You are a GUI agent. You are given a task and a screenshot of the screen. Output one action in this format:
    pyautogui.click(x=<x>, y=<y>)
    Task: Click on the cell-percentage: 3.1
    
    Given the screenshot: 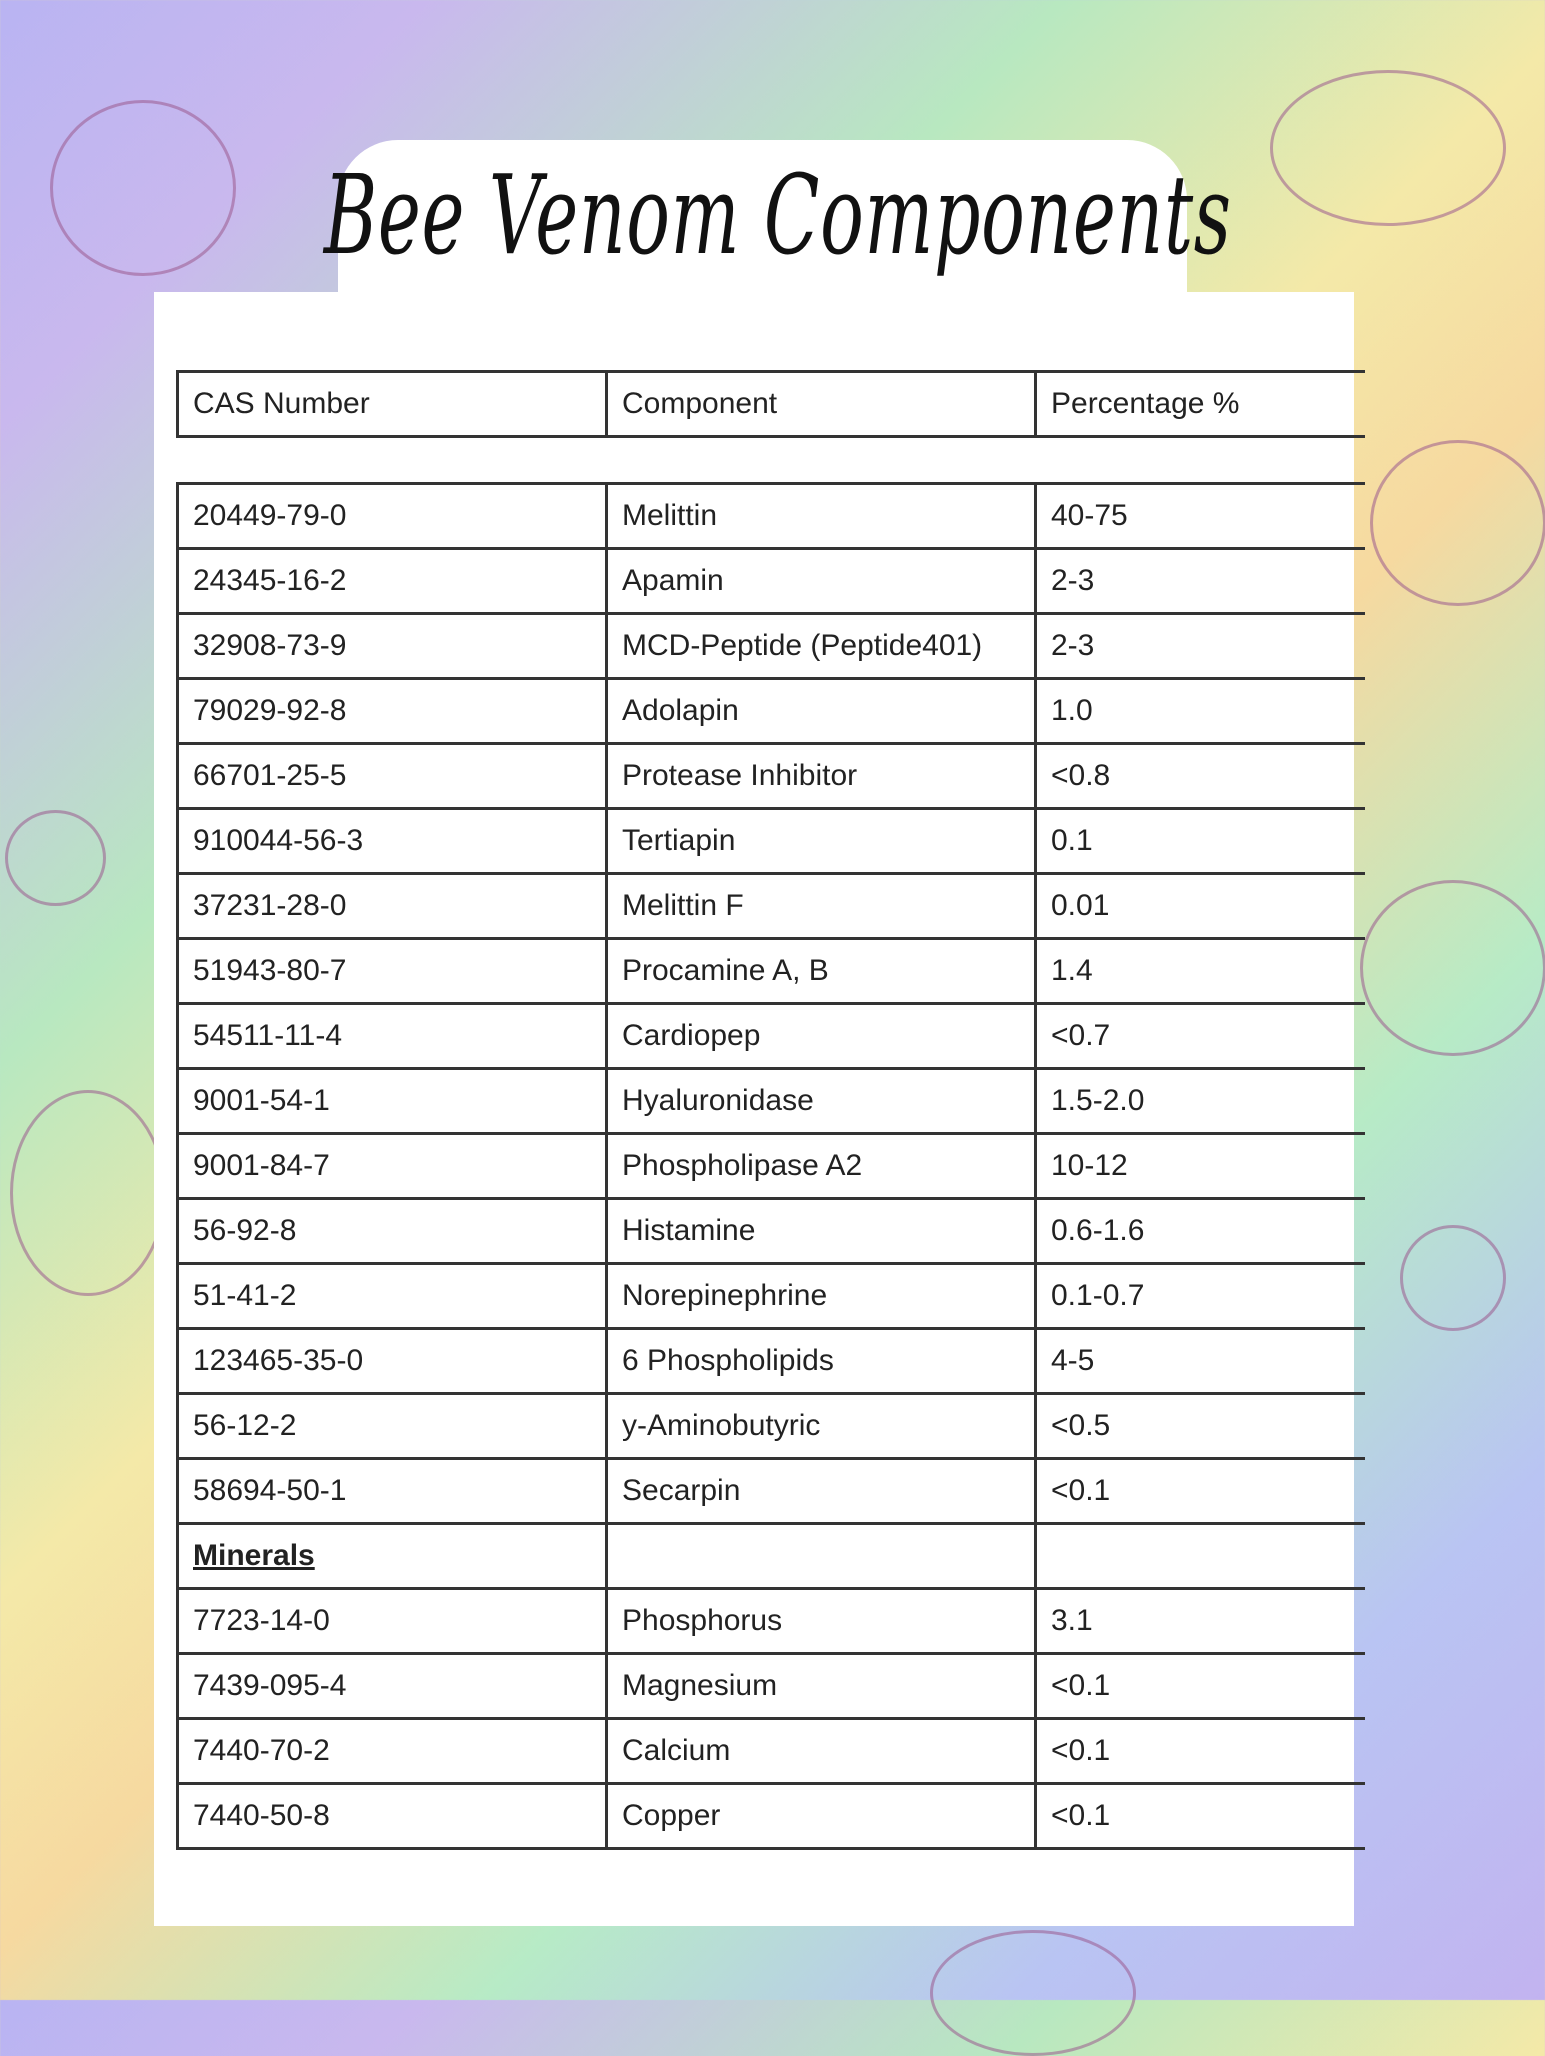 What is the action you would take?
    pyautogui.click(x=1199, y=1621)
    